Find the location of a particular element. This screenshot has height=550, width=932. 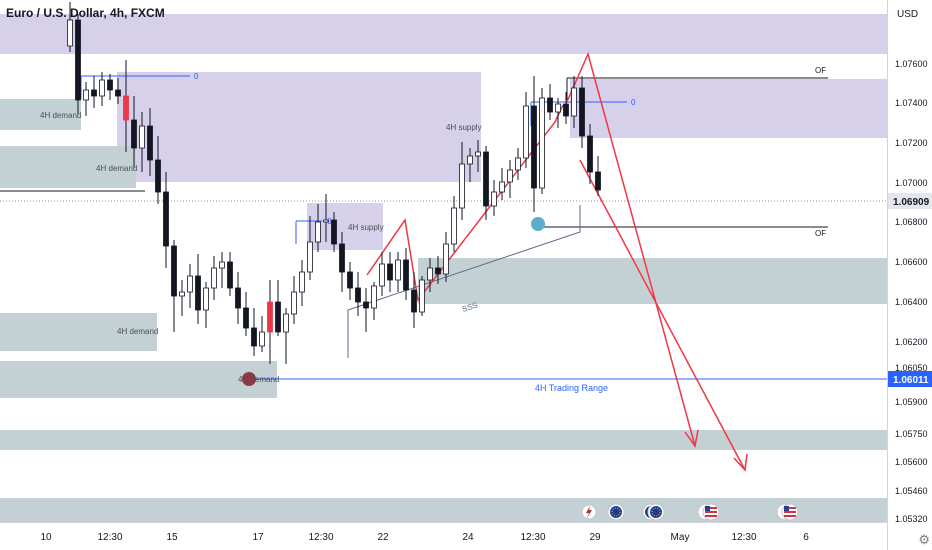

globe-pair-icon is located at coordinates (653, 512).